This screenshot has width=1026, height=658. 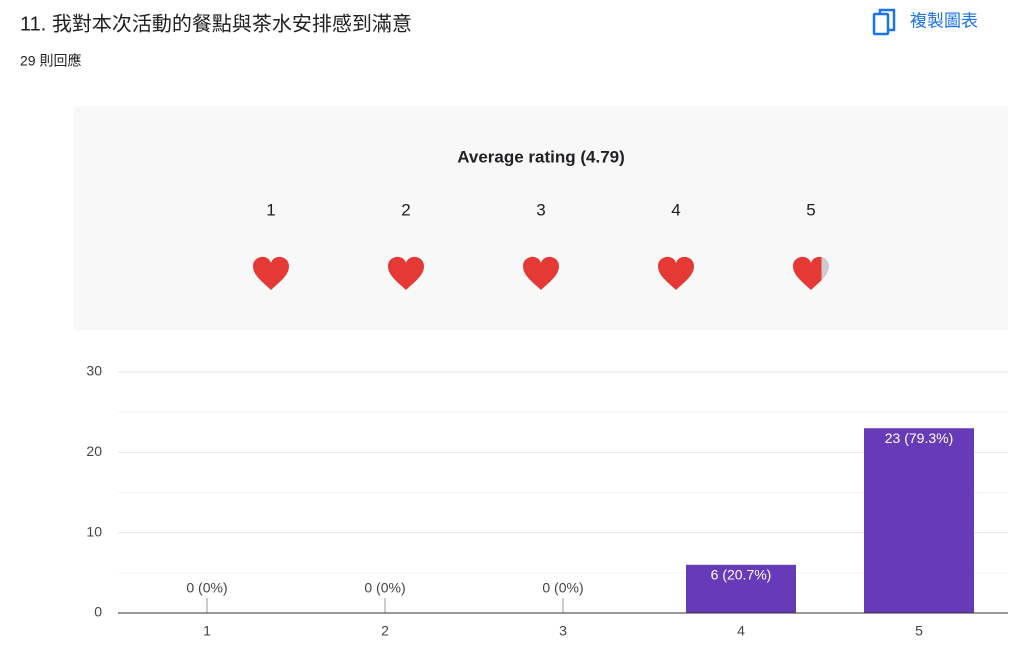 I want to click on copy-label: 複製圖表, so click(x=944, y=20).